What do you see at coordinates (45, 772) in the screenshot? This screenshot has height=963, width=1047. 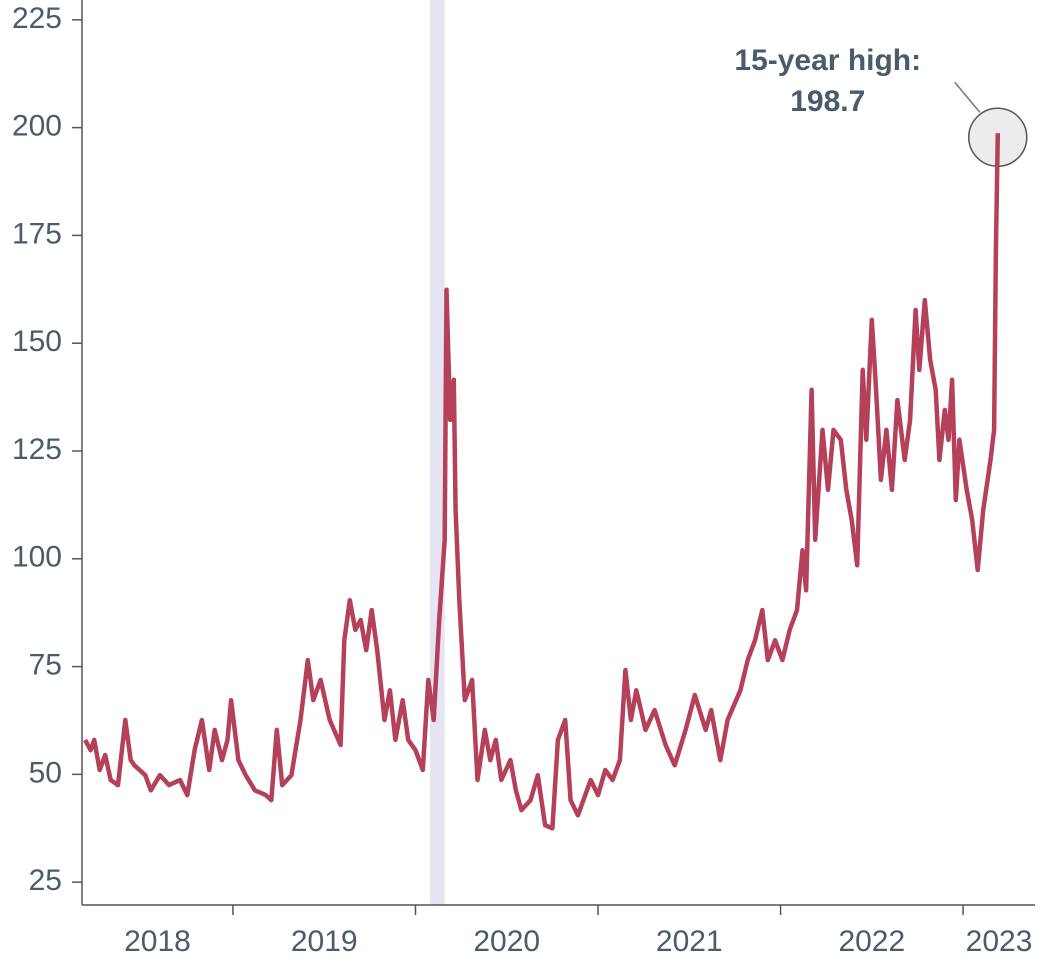 I see `y-tick-label: 50` at bounding box center [45, 772].